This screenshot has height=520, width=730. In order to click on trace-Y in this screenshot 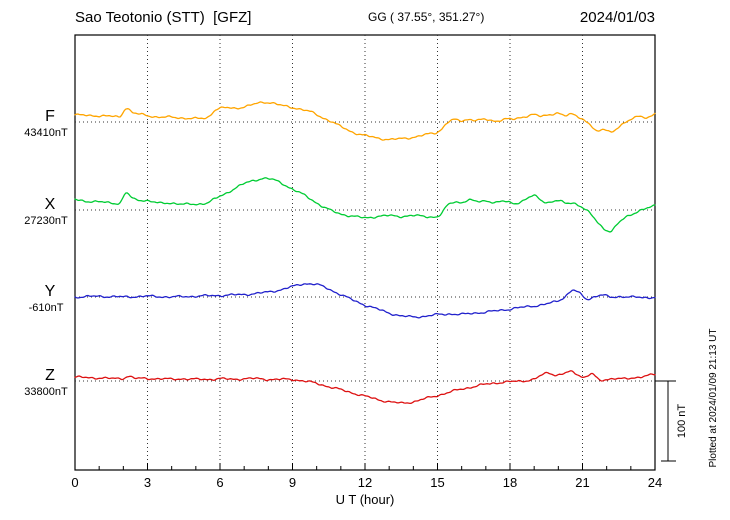, I will do `click(365, 301)`.